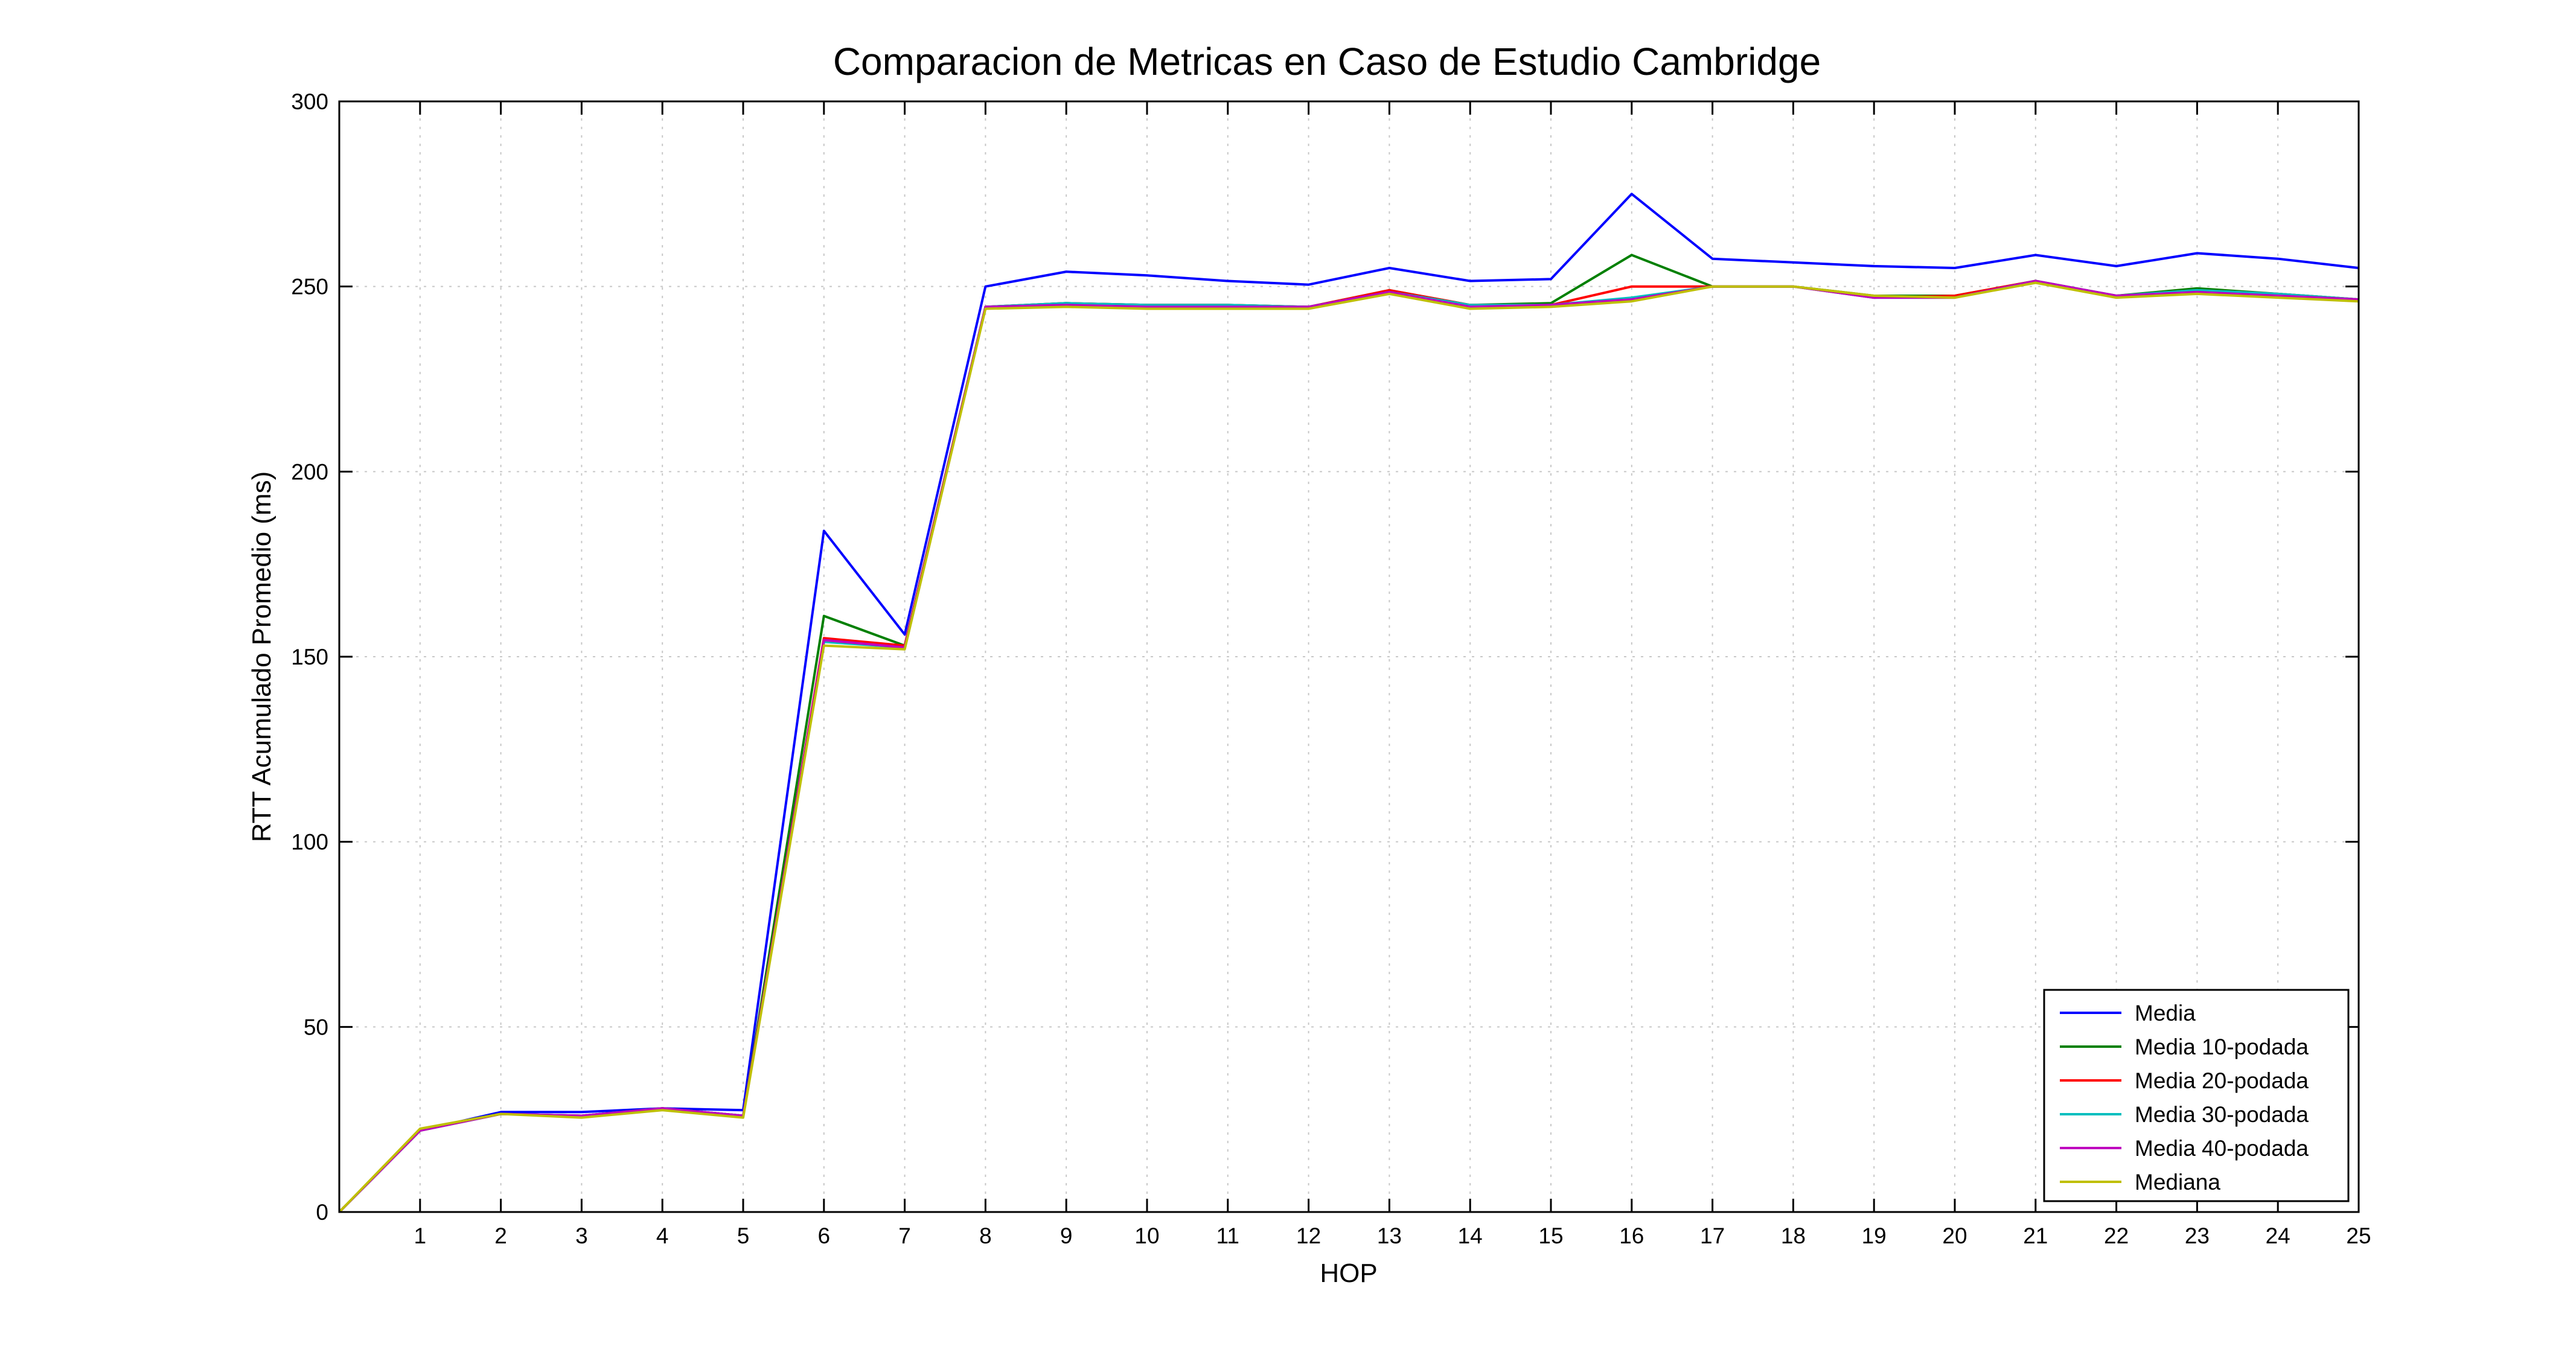 Image resolution: width=2576 pixels, height=1346 pixels. What do you see at coordinates (2197, 1235) in the screenshot?
I see `x-tick-label: 23` at bounding box center [2197, 1235].